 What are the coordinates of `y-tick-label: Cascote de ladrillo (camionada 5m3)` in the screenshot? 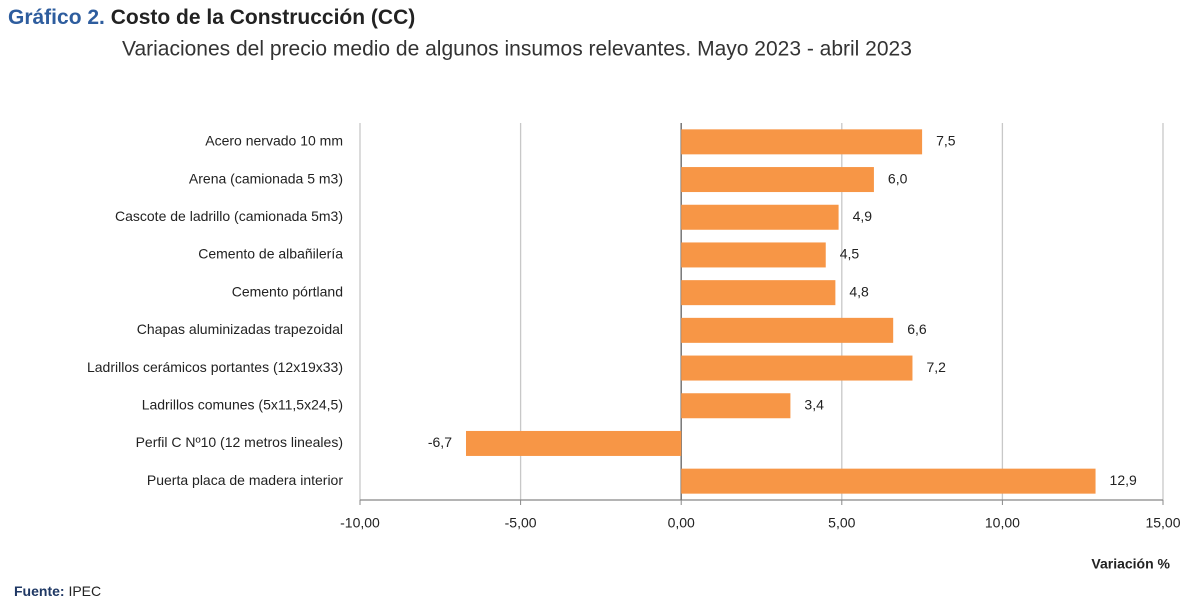 It's located at (229, 216).